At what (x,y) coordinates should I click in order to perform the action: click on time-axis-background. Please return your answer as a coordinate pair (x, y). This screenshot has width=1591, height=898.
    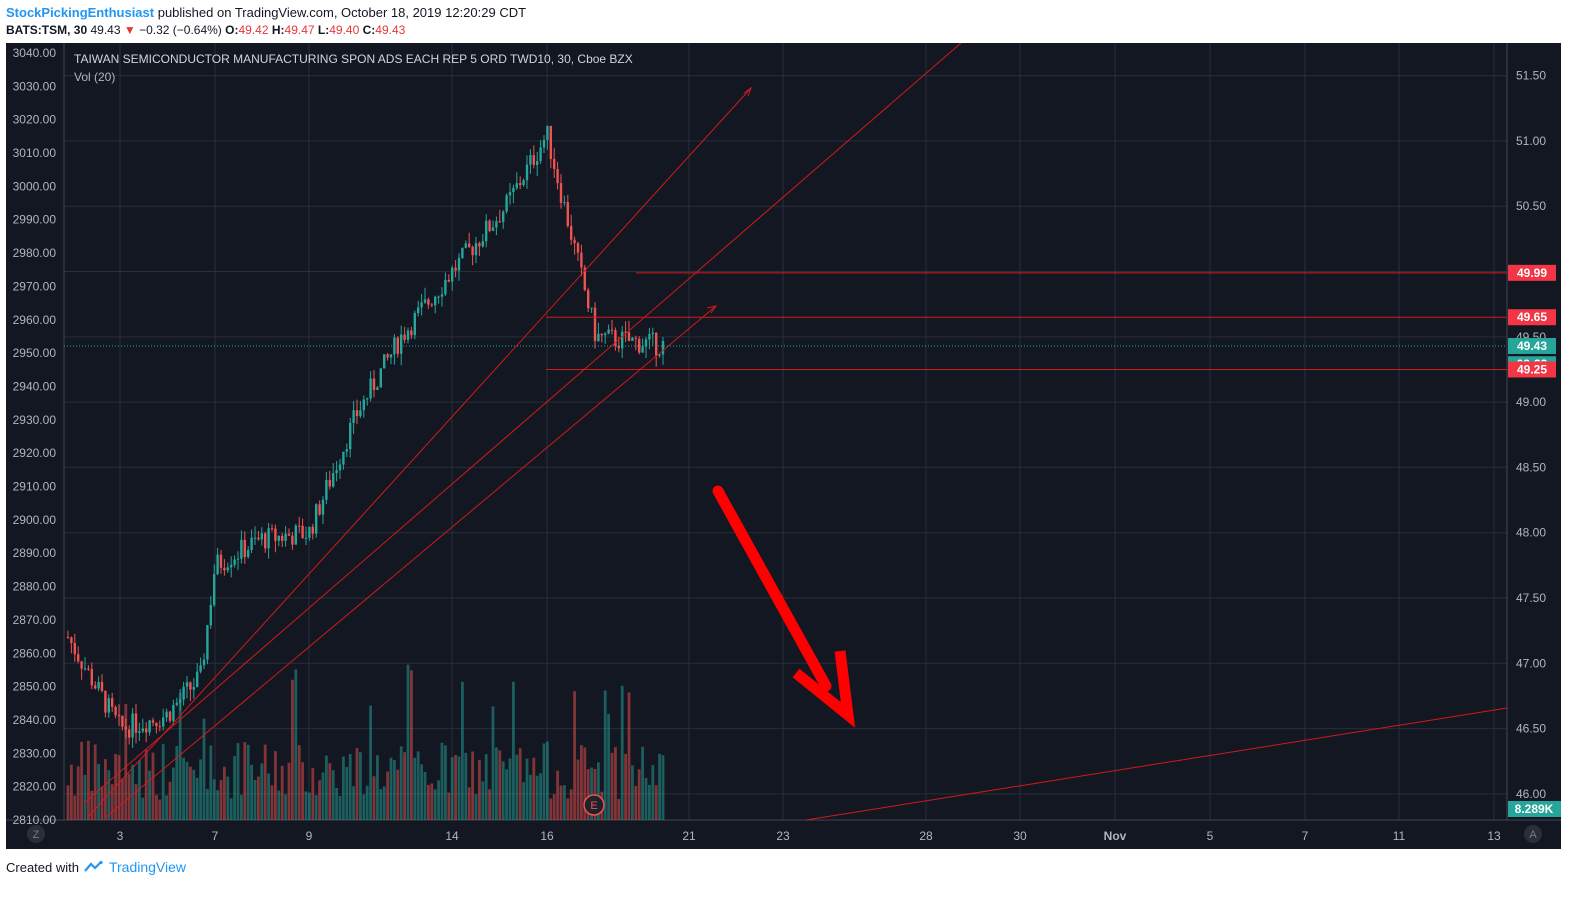
    Looking at the image, I should click on (783, 834).